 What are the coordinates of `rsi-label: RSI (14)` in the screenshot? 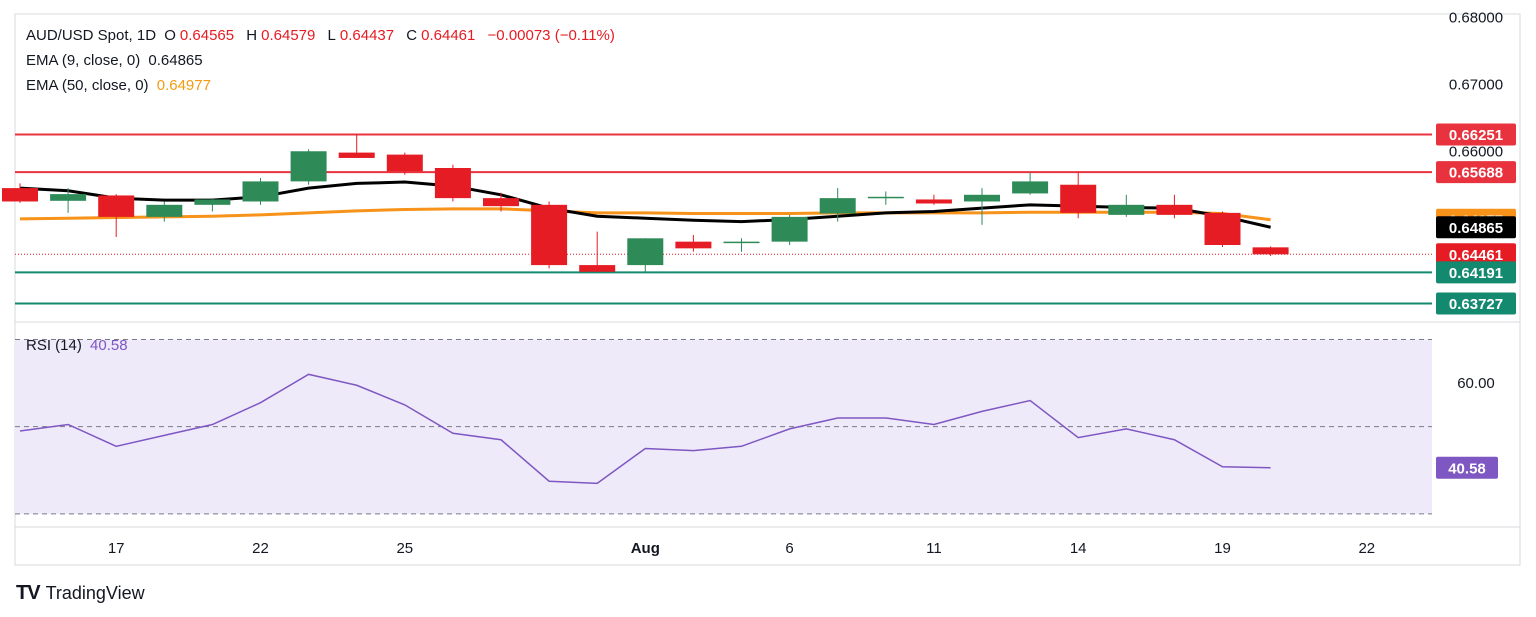 It's located at (54, 345).